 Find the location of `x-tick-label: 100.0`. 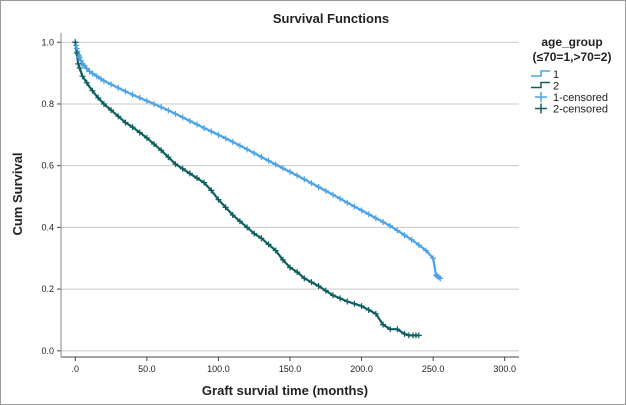

x-tick-label: 100.0 is located at coordinates (218, 369).